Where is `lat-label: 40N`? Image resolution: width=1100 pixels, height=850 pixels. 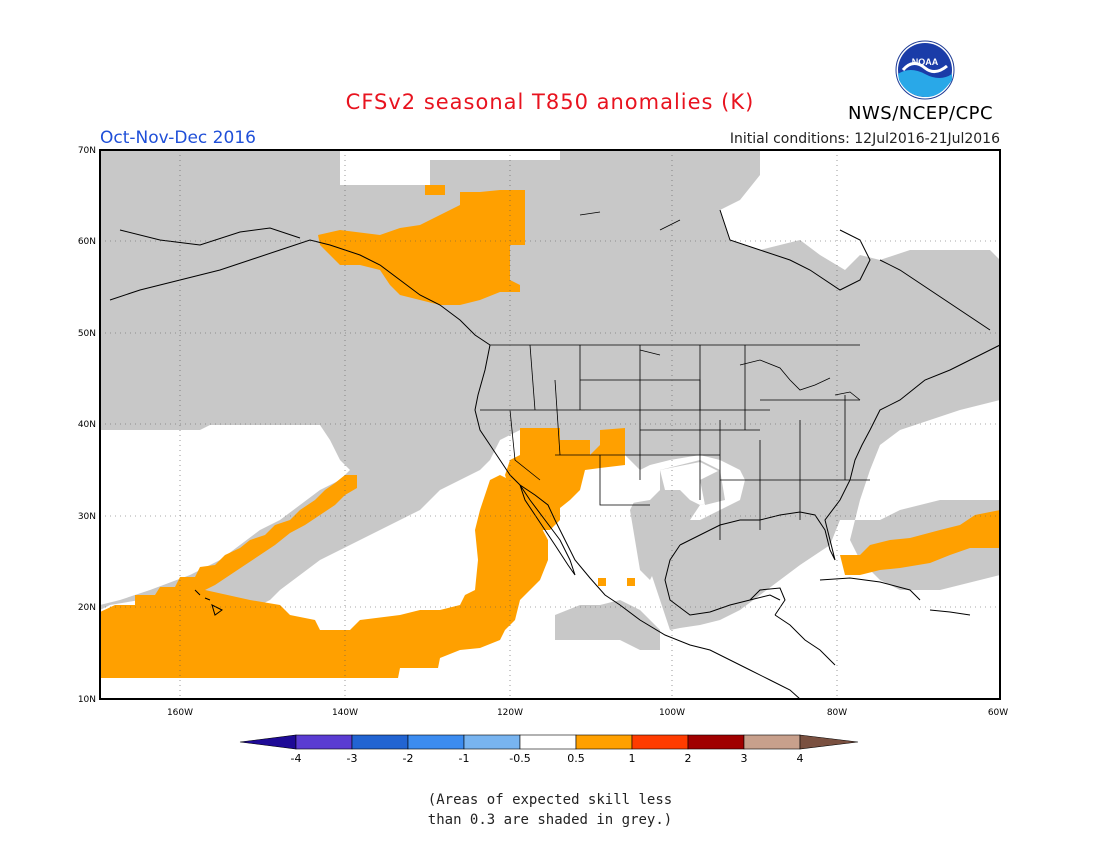
lat-label: 40N is located at coordinates (87, 425).